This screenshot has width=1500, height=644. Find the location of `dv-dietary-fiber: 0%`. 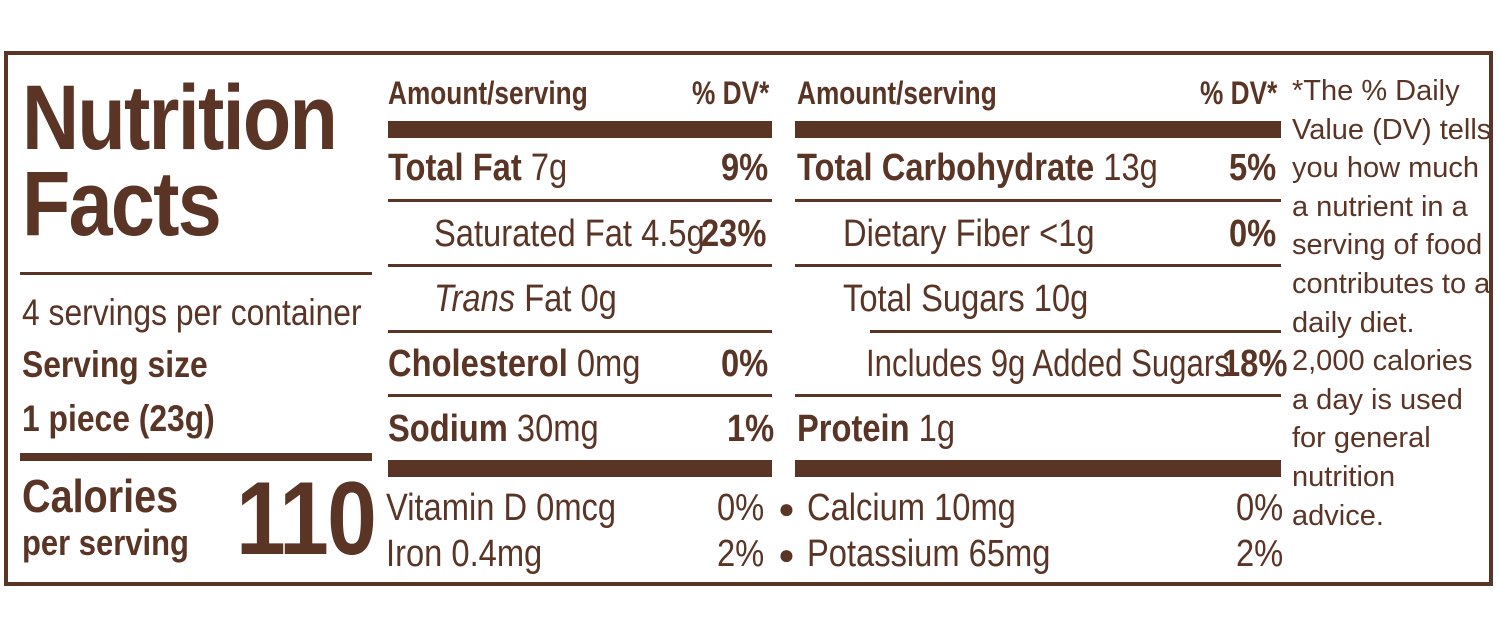

dv-dietary-fiber: 0% is located at coordinates (1253, 234).